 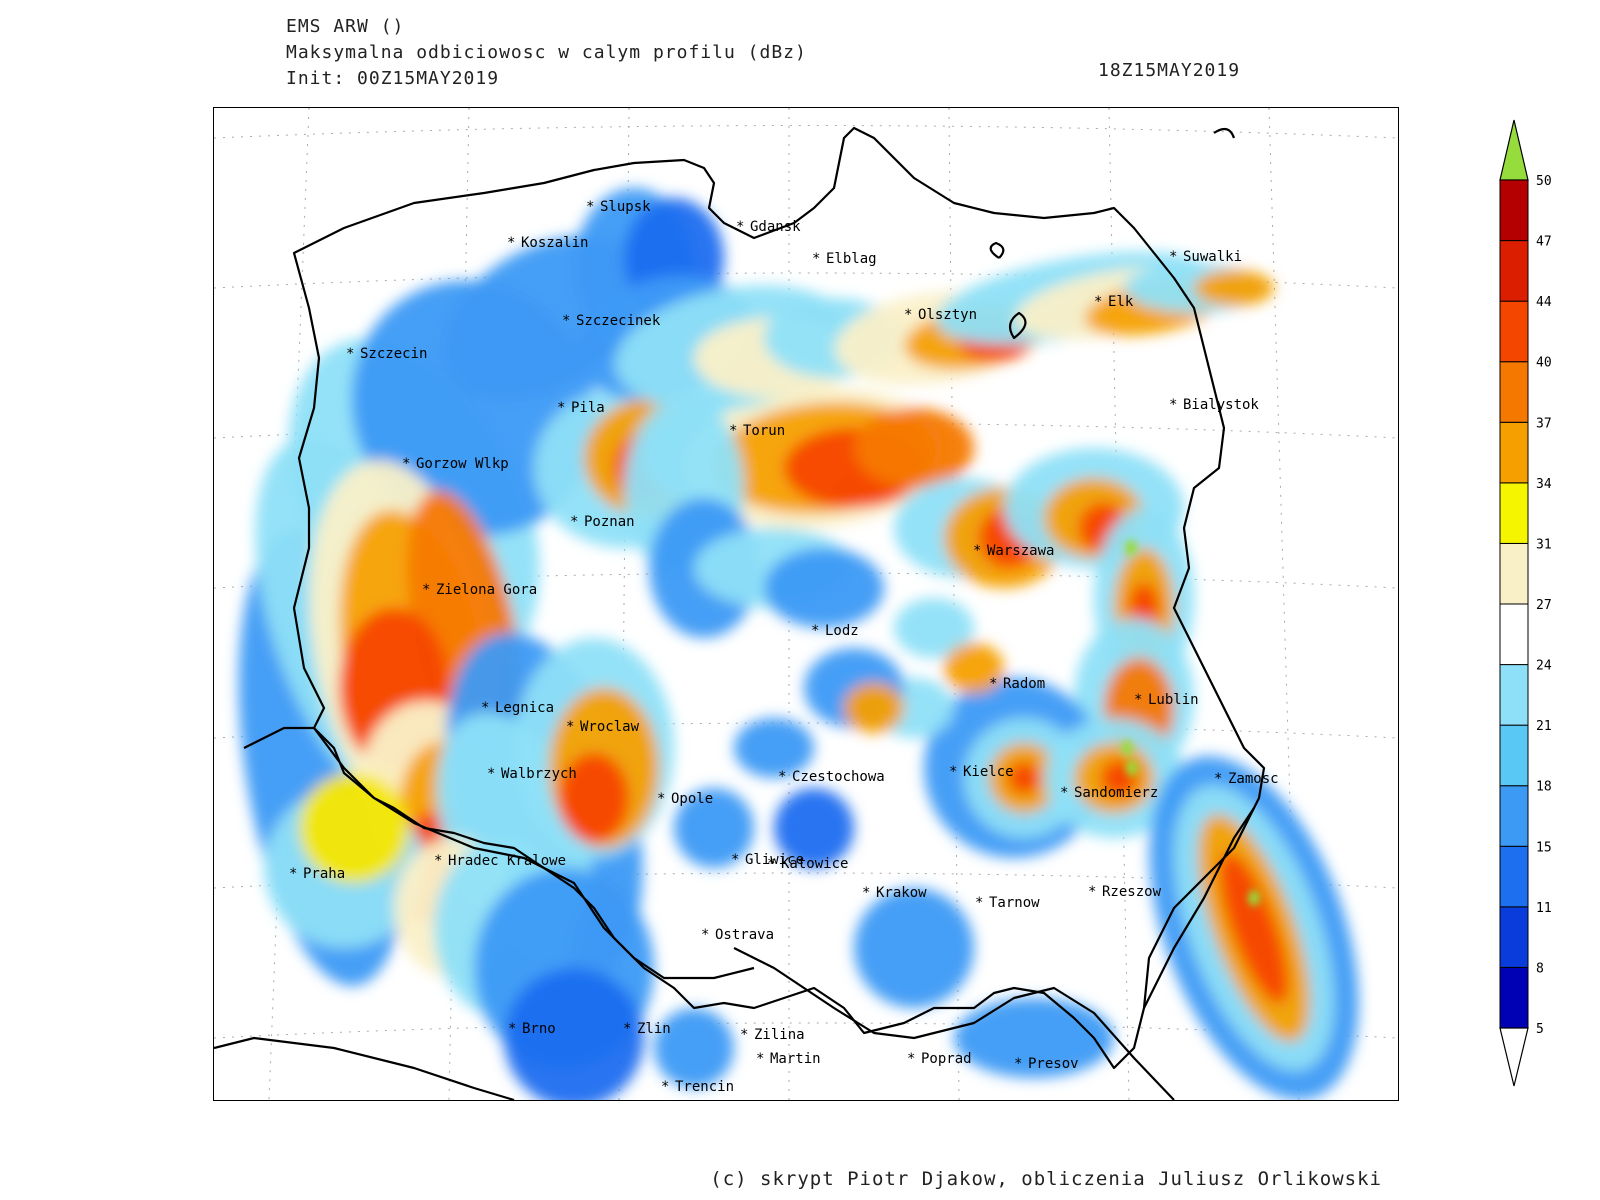 What do you see at coordinates (1544, 423) in the screenshot?
I see `colorbar-level-label: 37` at bounding box center [1544, 423].